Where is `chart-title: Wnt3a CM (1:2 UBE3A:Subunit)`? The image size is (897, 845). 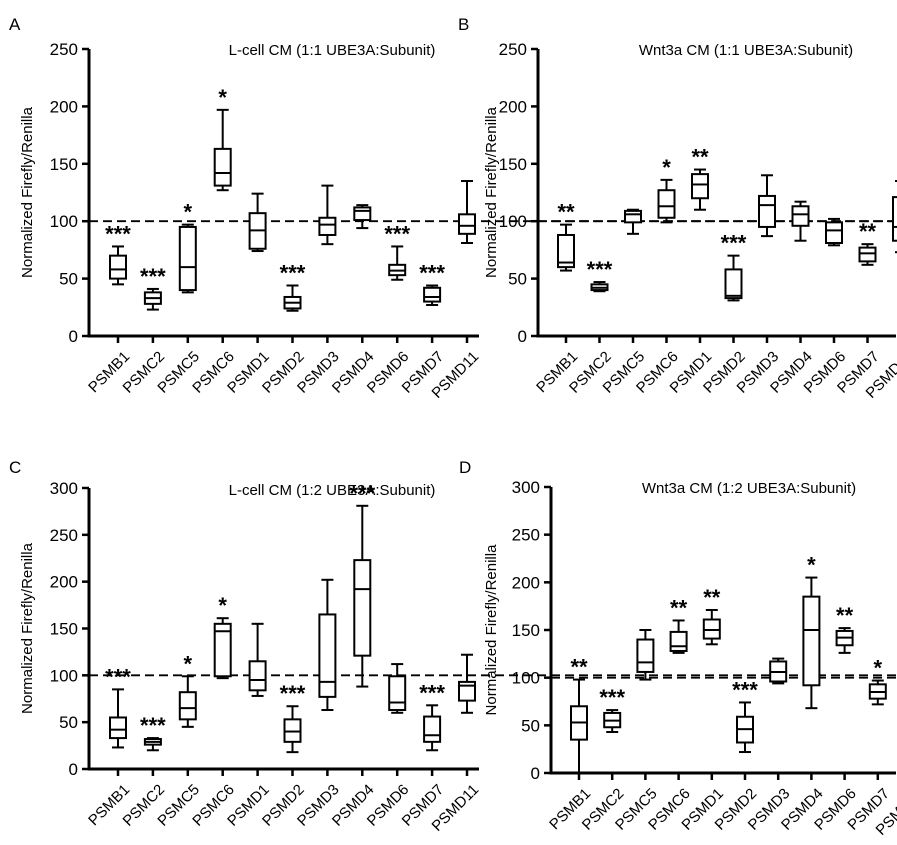
chart-title: Wnt3a CM (1:2 UBE3A:Subunit) is located at coordinates (749, 488).